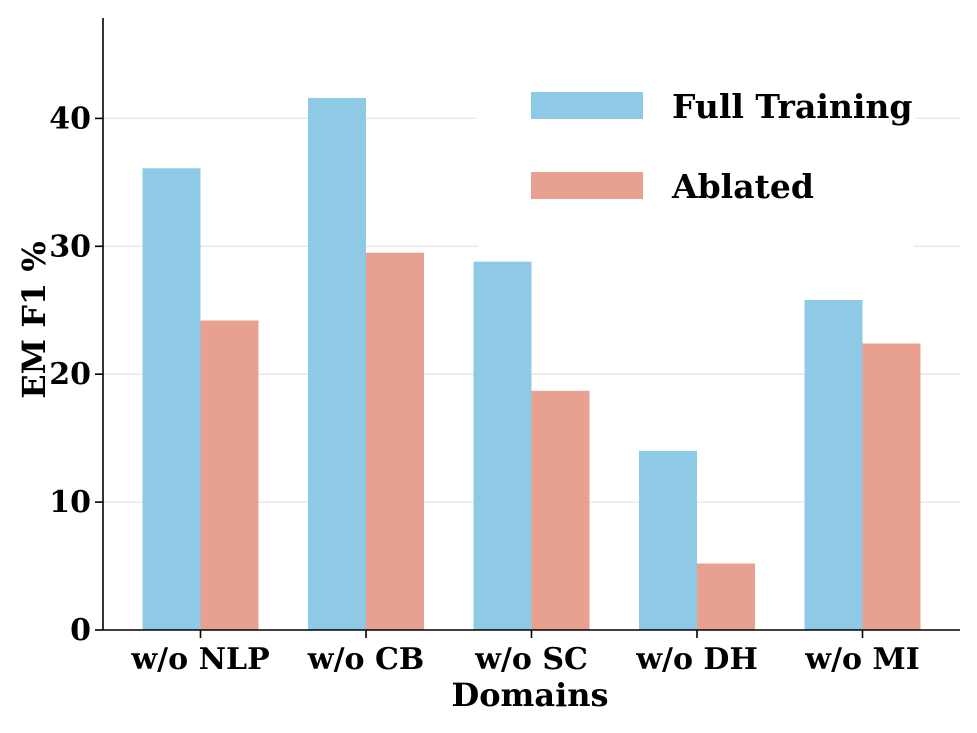  What do you see at coordinates (70, 502) in the screenshot?
I see `y-tick-label: 10` at bounding box center [70, 502].